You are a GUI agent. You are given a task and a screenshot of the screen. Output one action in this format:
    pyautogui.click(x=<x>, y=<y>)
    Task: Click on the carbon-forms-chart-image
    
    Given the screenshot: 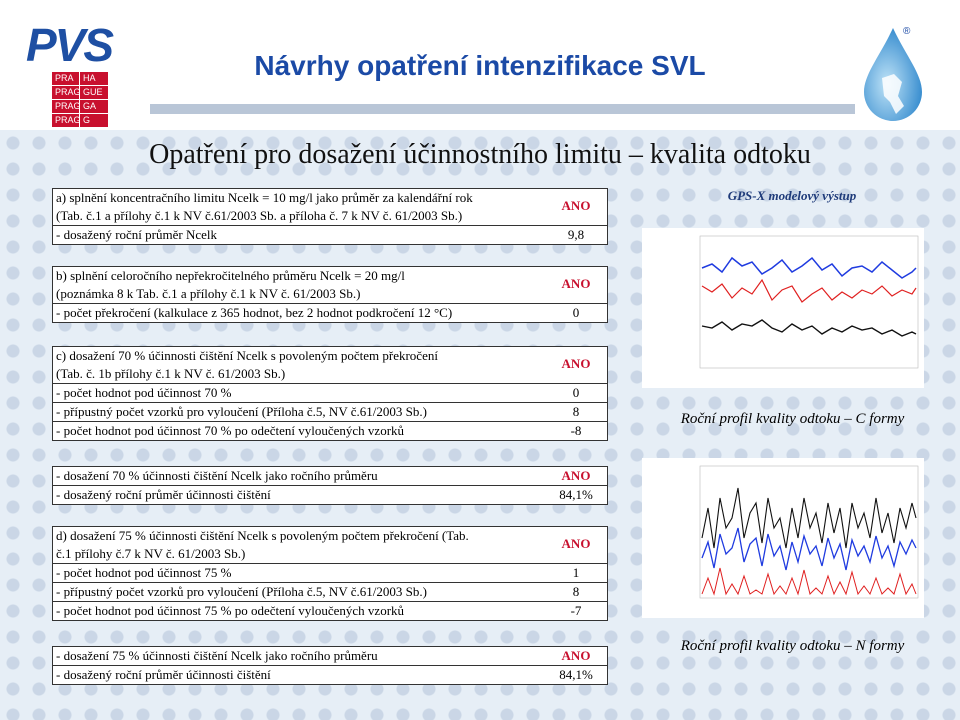 What is the action you would take?
    pyautogui.click(x=783, y=308)
    